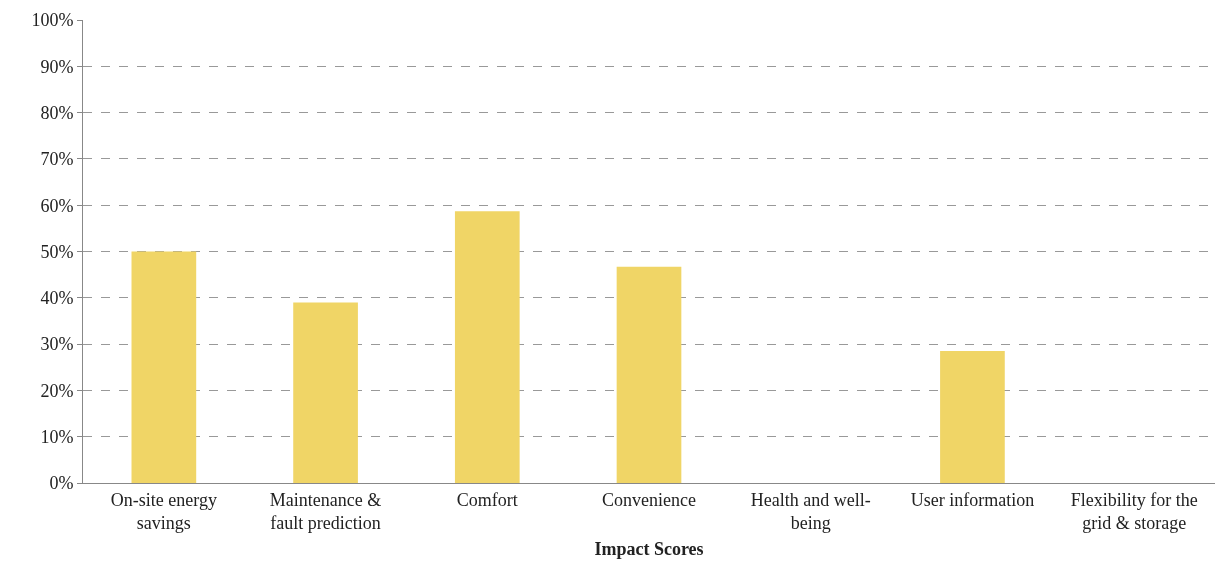 The height and width of the screenshot is (581, 1221). I want to click on y-tick-label: 0%, so click(61, 483).